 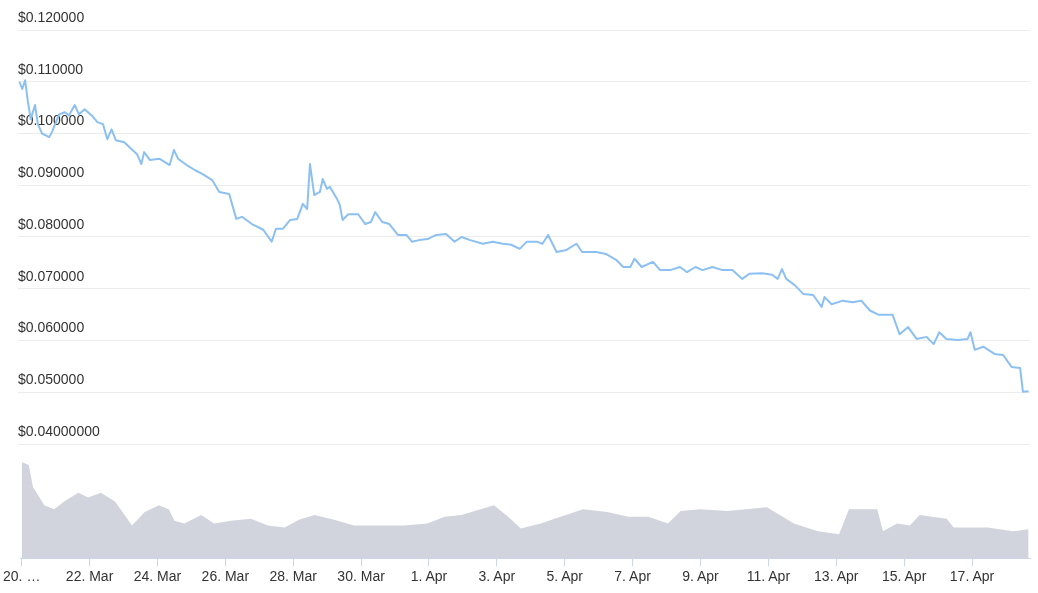 I want to click on x-tick-label: 5. Apr, so click(x=565, y=576).